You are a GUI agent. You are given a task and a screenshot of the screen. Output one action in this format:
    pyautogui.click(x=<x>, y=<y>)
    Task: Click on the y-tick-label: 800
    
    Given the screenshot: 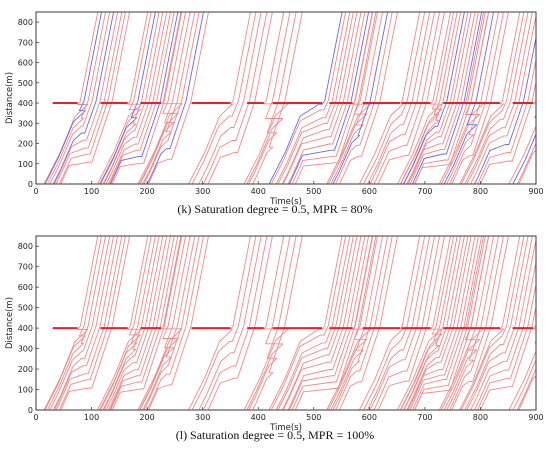 What is the action you would take?
    pyautogui.click(x=25, y=22)
    